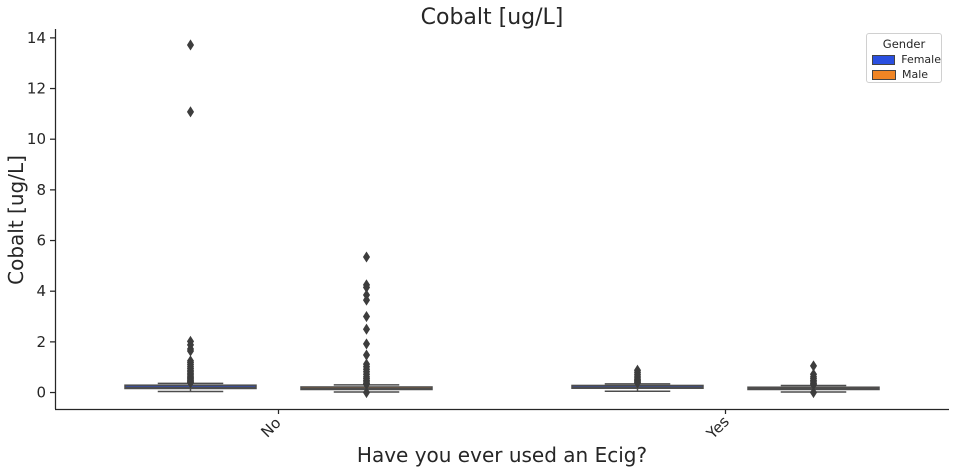 This screenshot has width=955, height=475. Describe the element at coordinates (41, 241) in the screenshot. I see `y-tick-label: 6` at that location.